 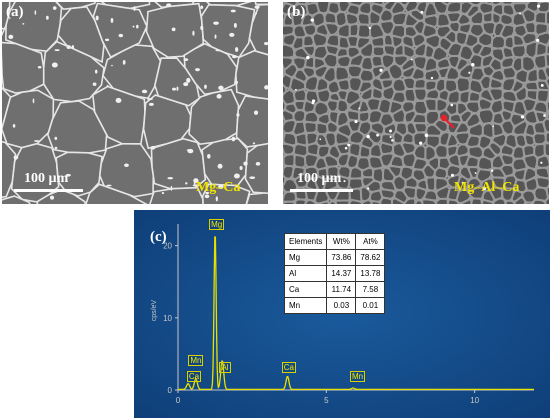 What do you see at coordinates (154, 311) in the screenshot?
I see `y-axis-label: cps/eV` at bounding box center [154, 311].